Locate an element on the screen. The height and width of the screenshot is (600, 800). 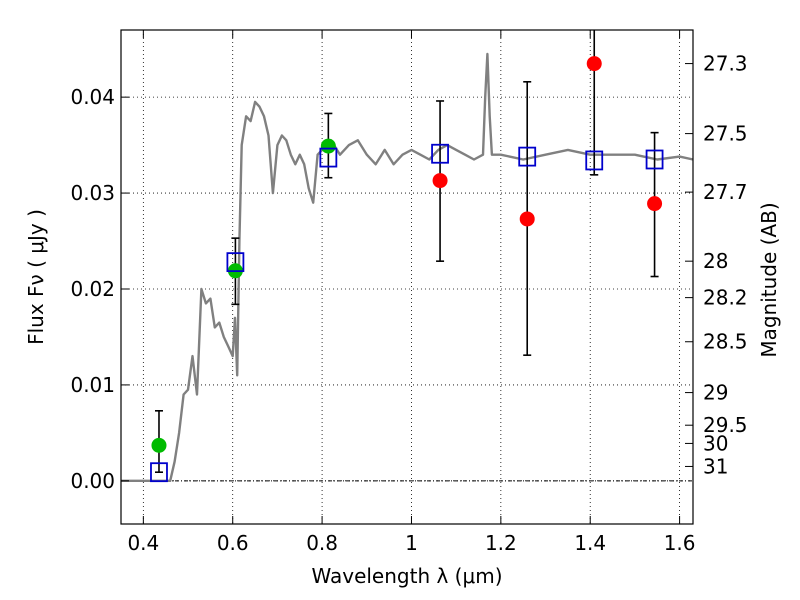
y-tick-label: 0.04 is located at coordinates (92, 97).